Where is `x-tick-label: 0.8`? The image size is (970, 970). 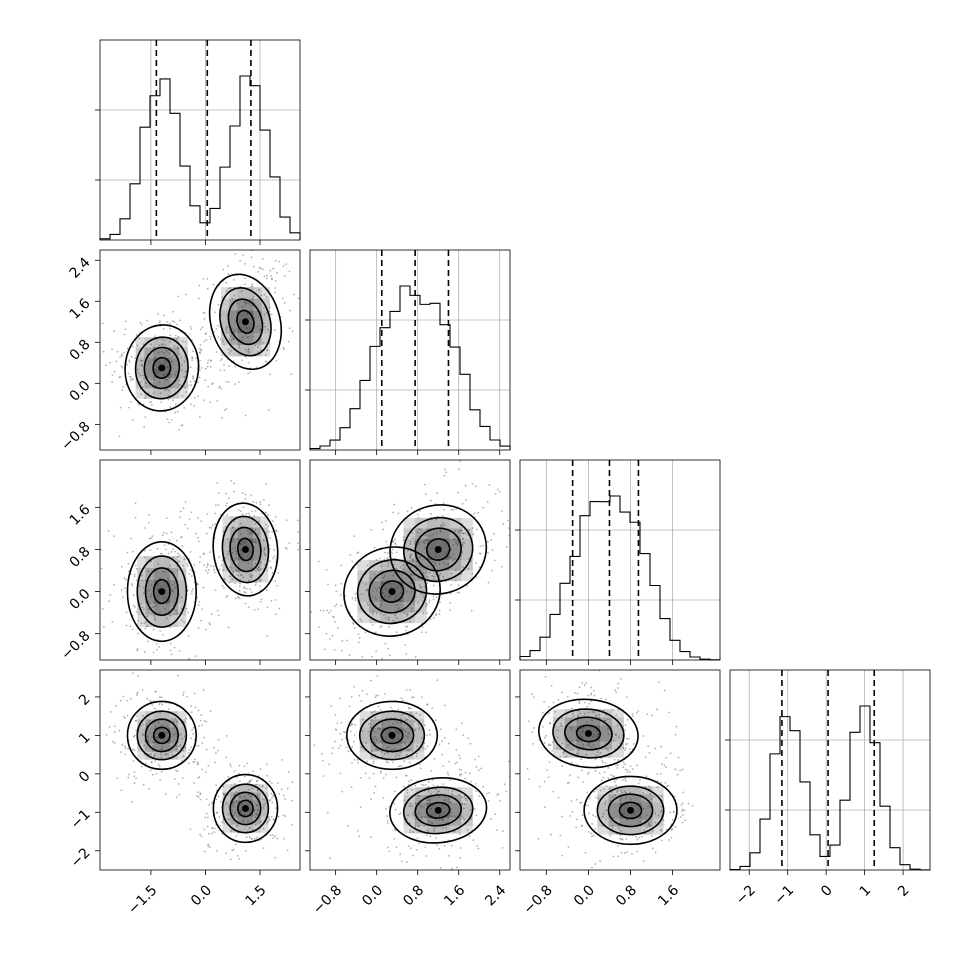 x-tick-label: 0.8 is located at coordinates (626, 895).